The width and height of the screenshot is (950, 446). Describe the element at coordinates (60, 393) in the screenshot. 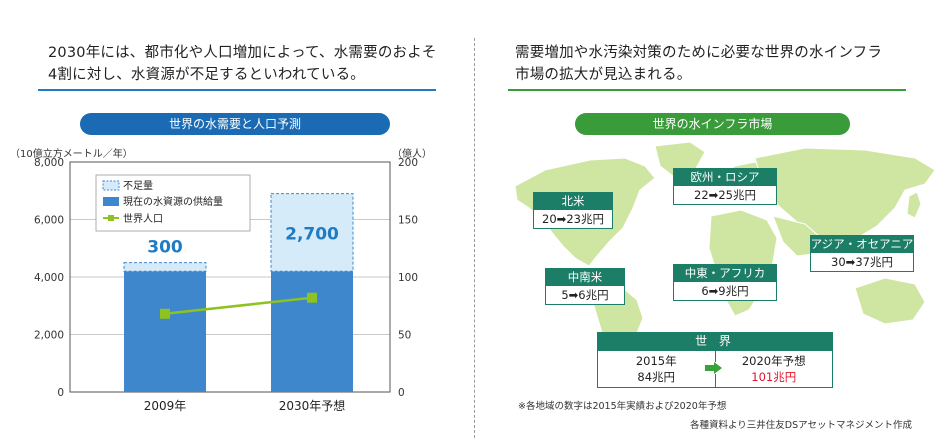

I see `y-tick-label: 0` at that location.